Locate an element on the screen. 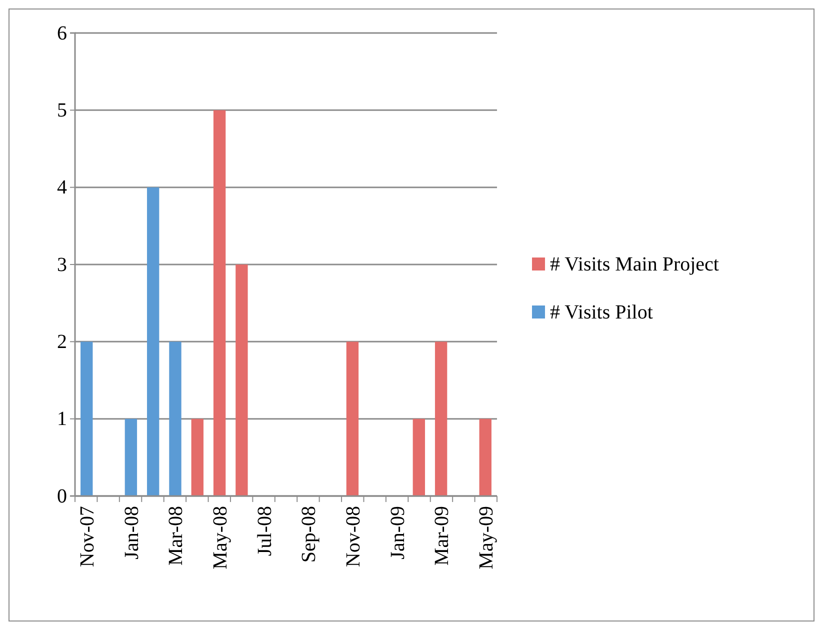 The height and width of the screenshot is (630, 823). y-tick-label: 5 is located at coordinates (62, 111).